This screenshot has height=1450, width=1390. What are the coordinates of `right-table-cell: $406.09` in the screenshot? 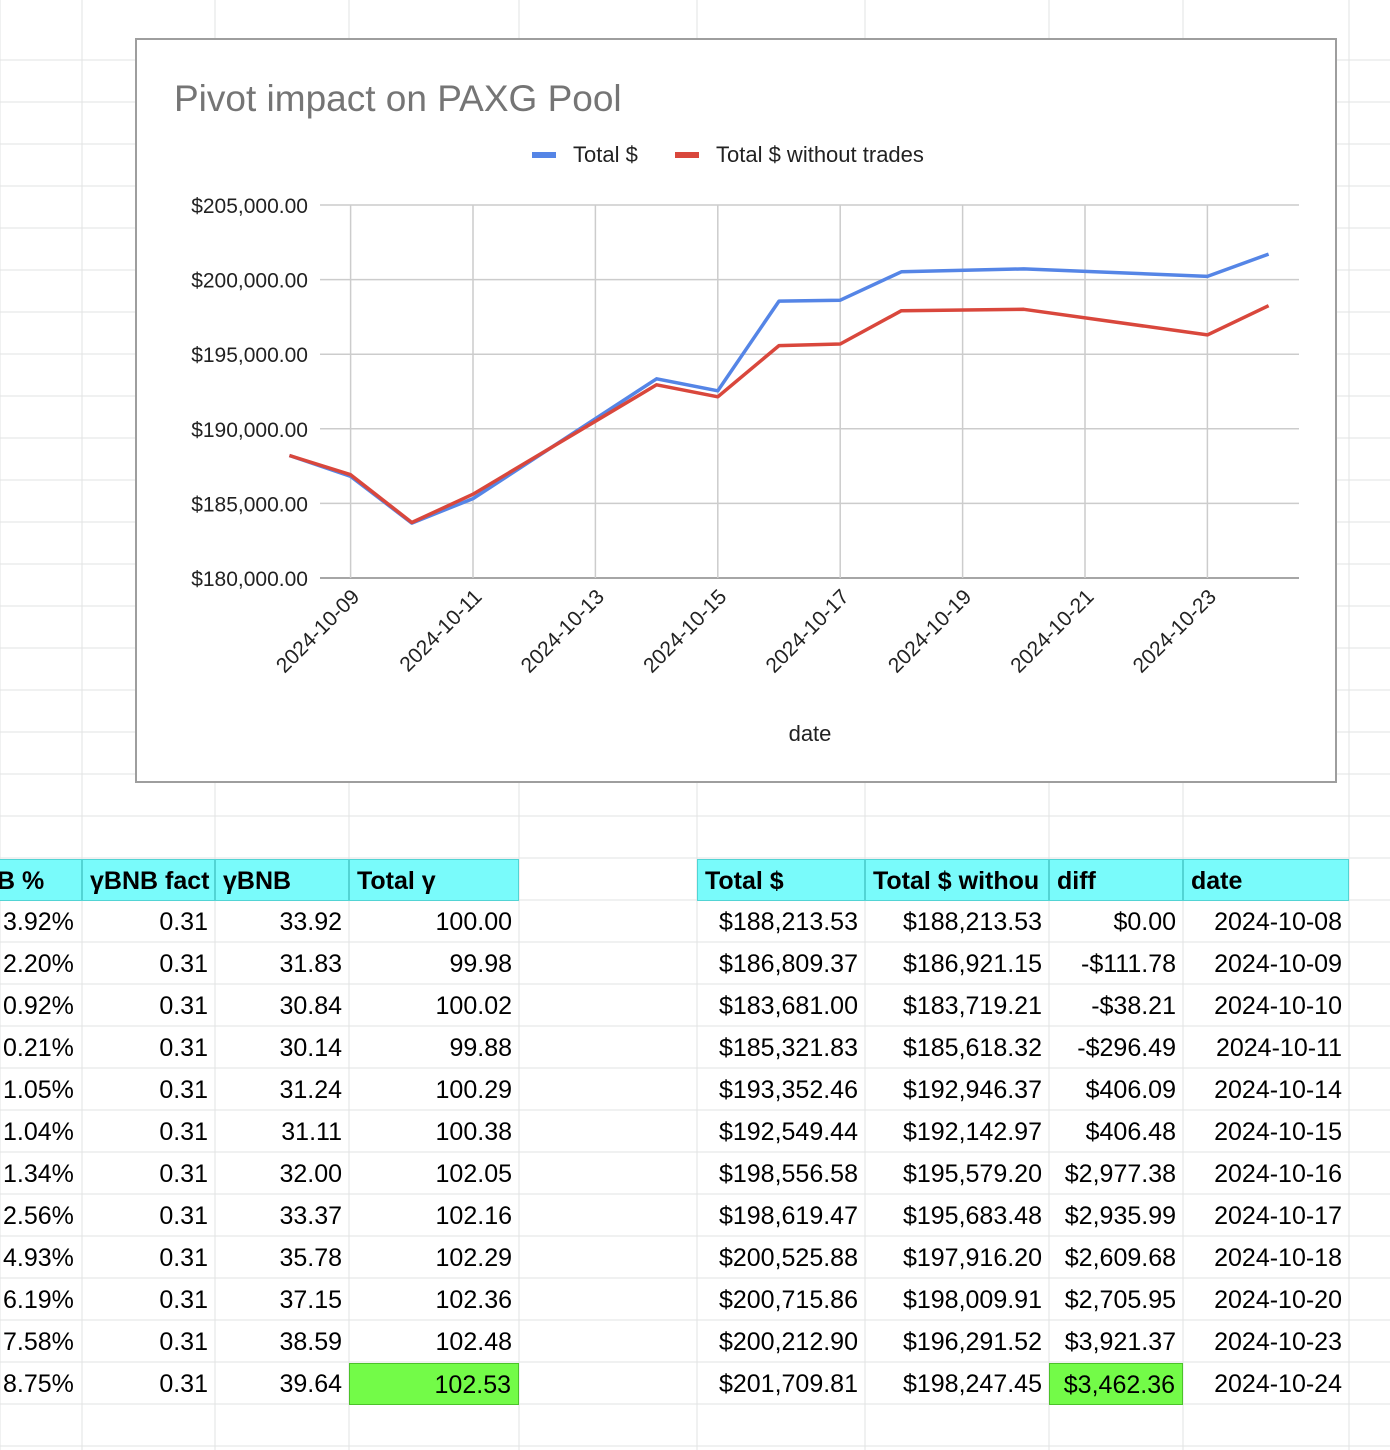 It's located at (1130, 1090).